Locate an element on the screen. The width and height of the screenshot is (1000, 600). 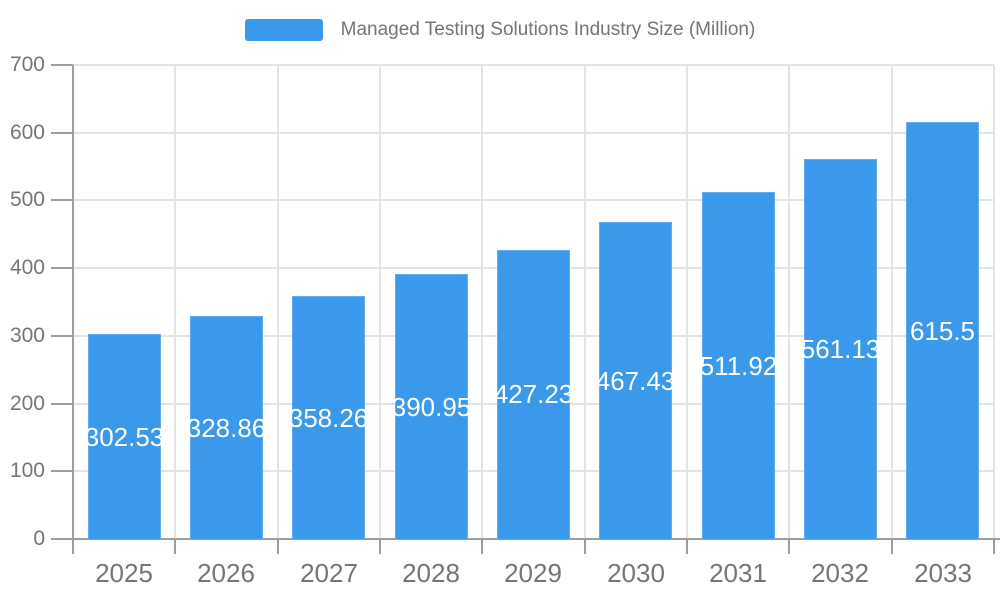
x-axis-label: 2029 is located at coordinates (533, 573).